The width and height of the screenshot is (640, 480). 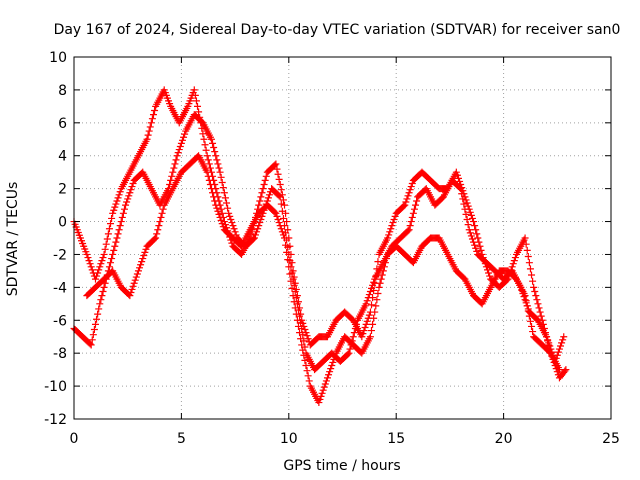 I want to click on y-tick-label: -8, so click(x=60, y=354).